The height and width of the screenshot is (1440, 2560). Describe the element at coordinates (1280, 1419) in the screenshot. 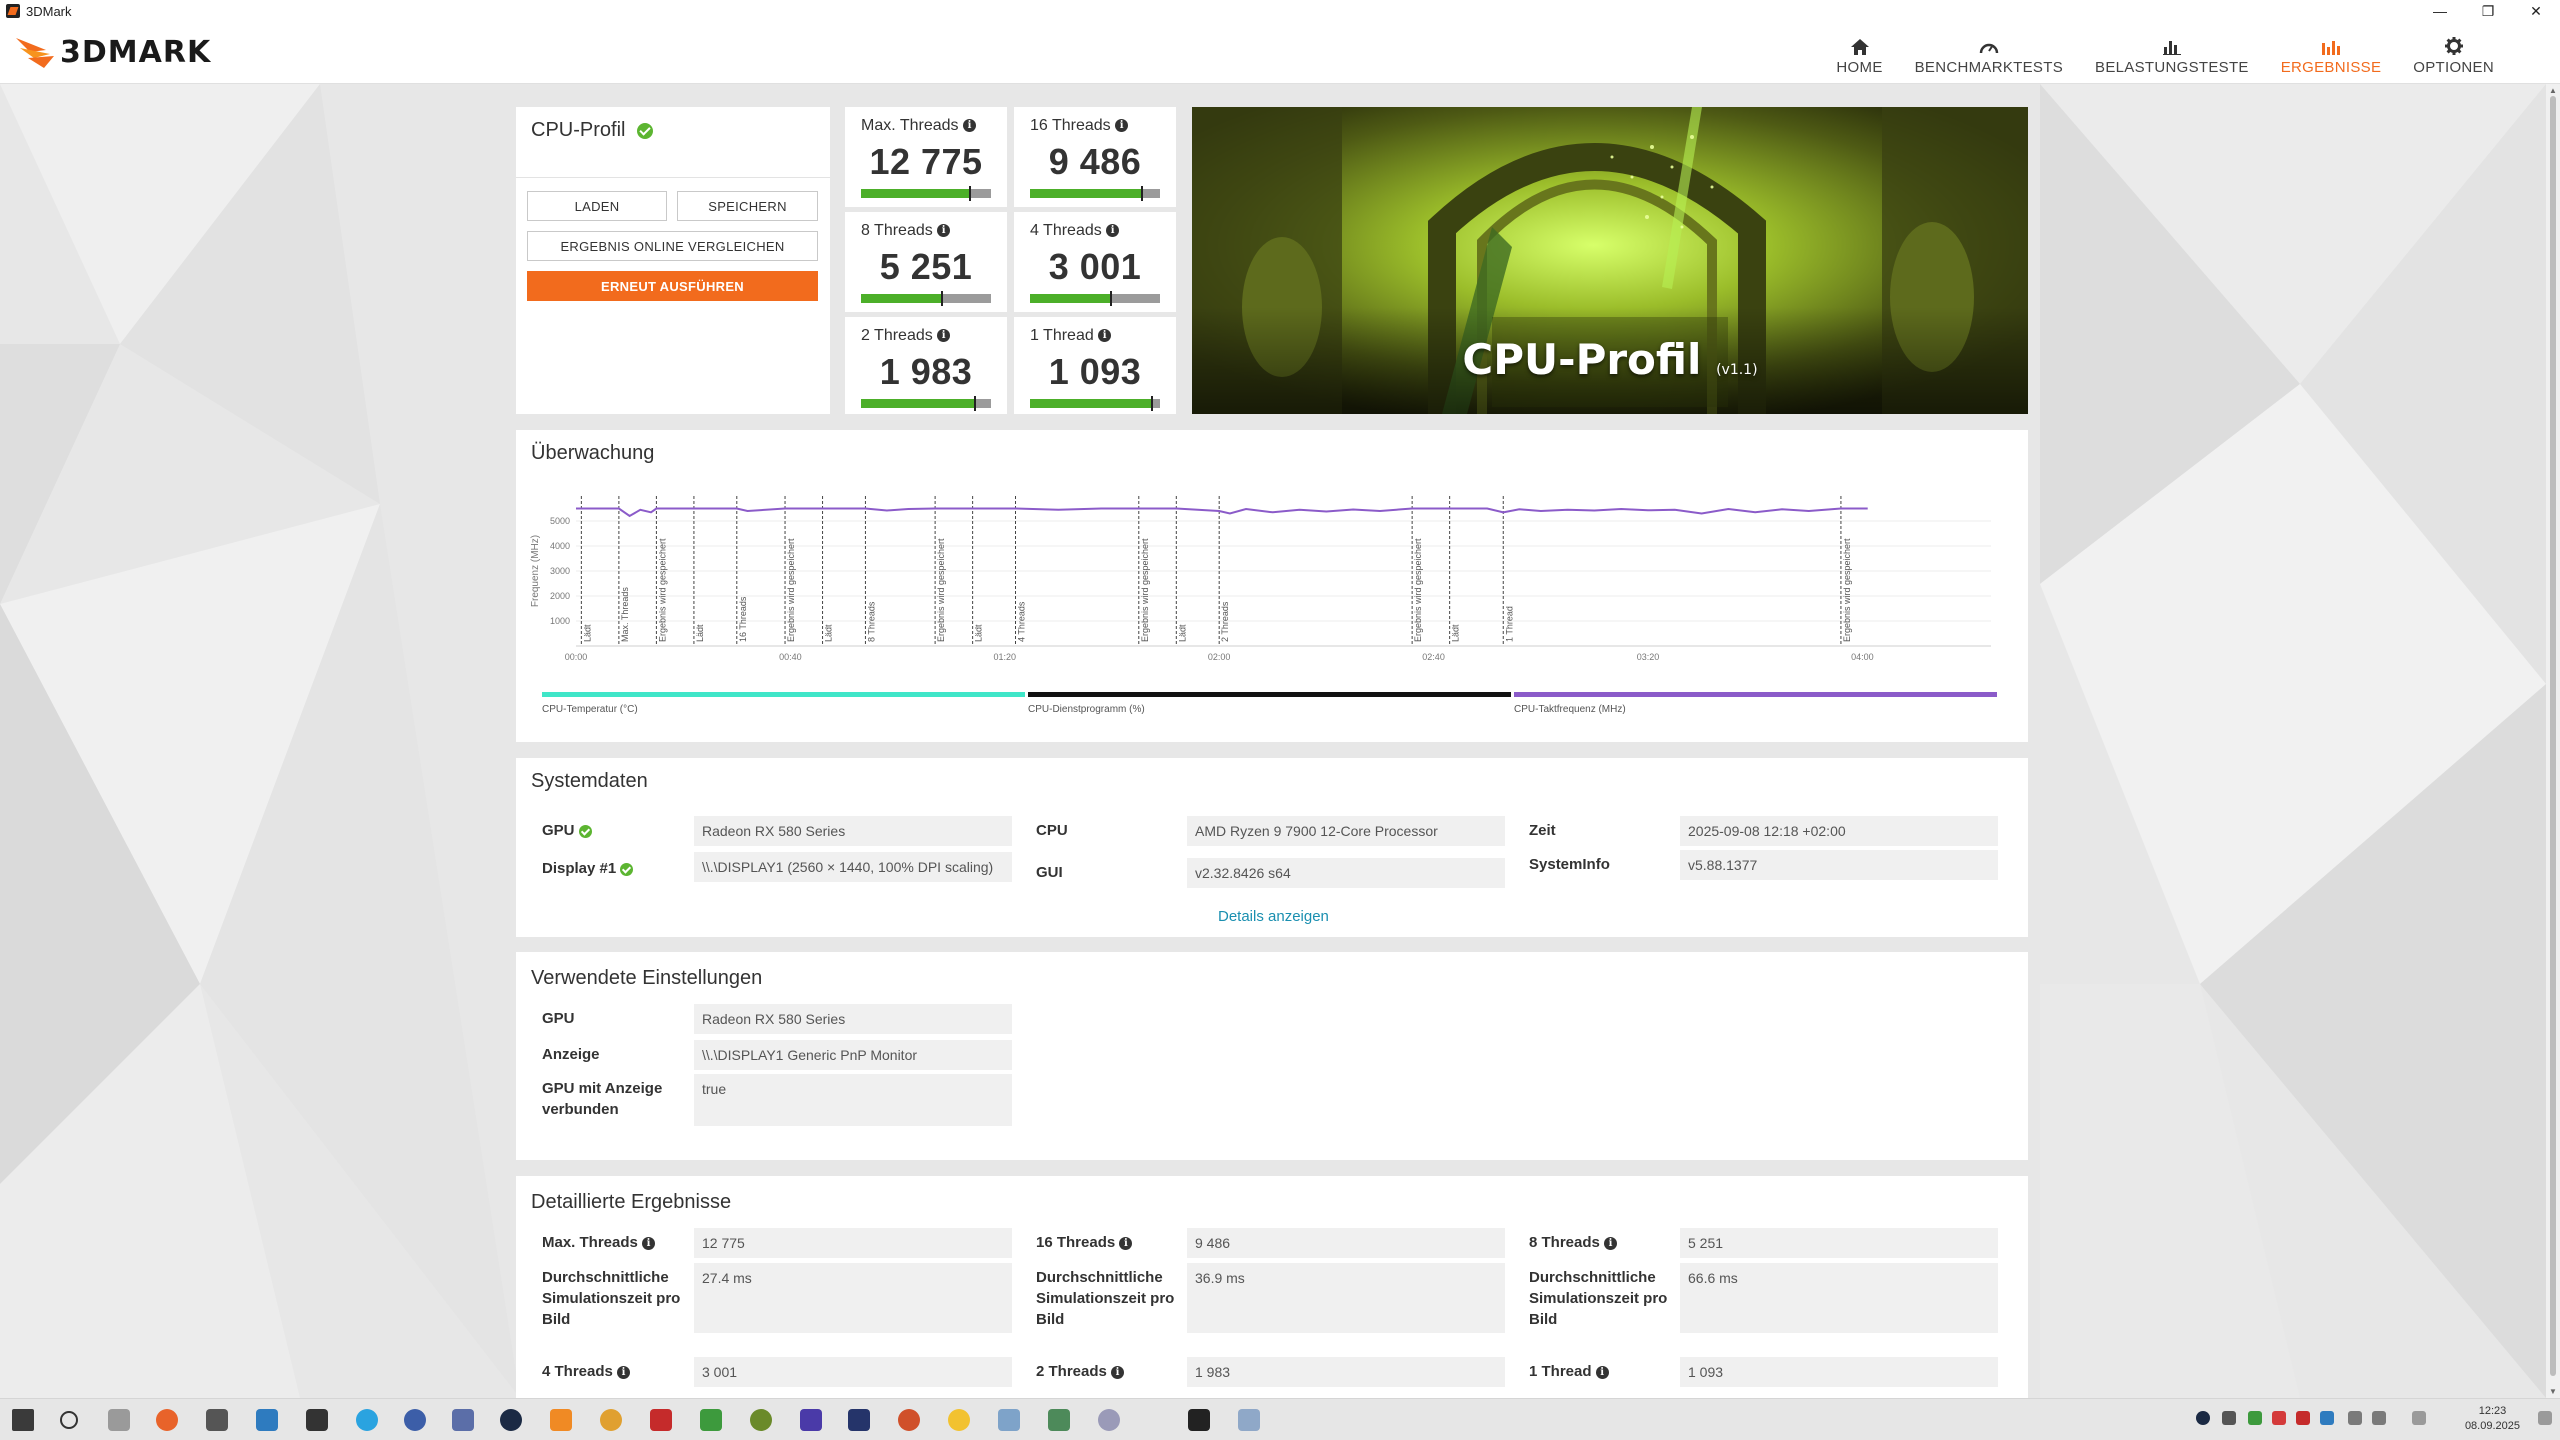

I see `taskbar: 12:23 08.09.2025` at that location.